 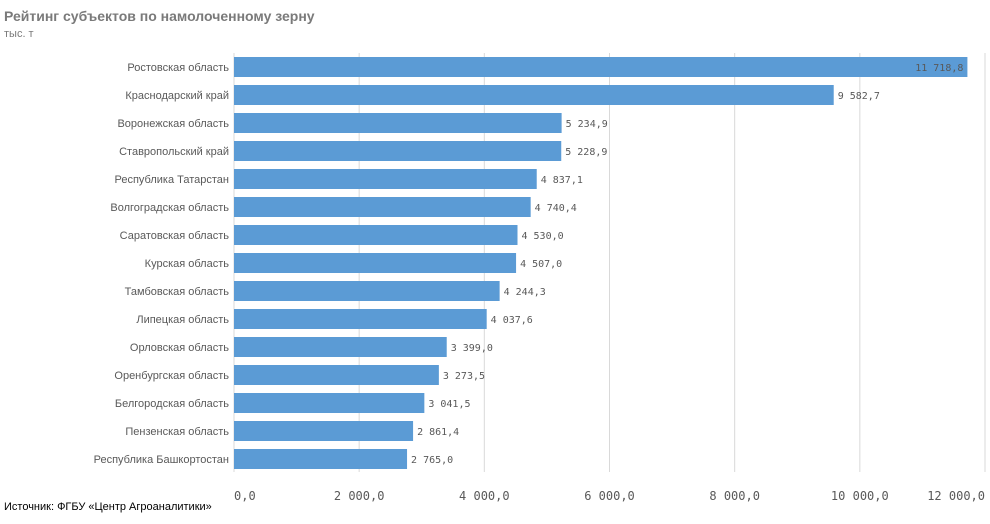 I want to click on x-tick-label: 10 000,0, so click(x=860, y=496).